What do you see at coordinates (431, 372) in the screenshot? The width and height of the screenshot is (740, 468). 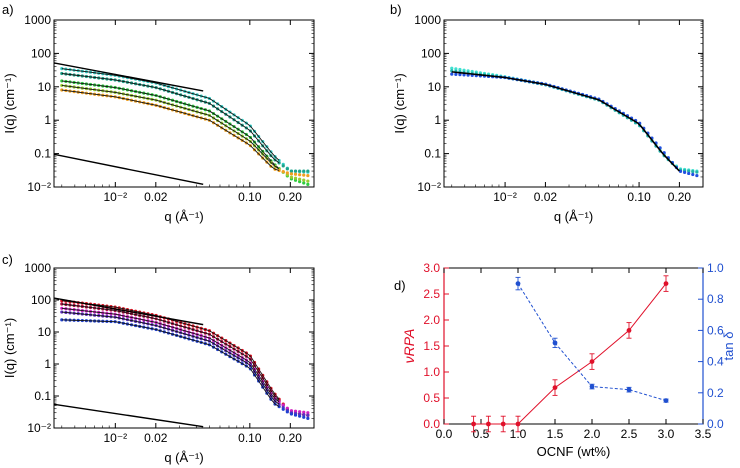 I see `y-left-tick-label: 1.0` at bounding box center [431, 372].